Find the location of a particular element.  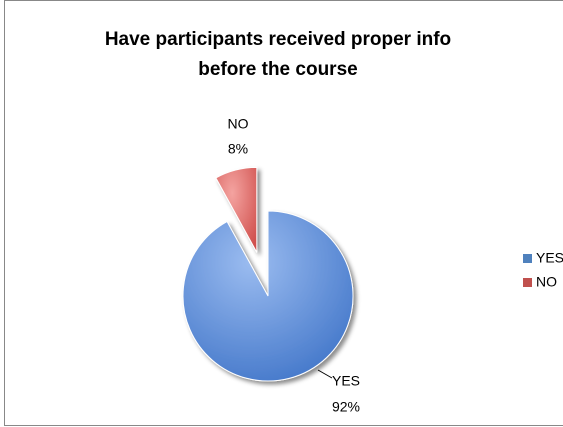

data-label-value: 92% is located at coordinates (346, 407).